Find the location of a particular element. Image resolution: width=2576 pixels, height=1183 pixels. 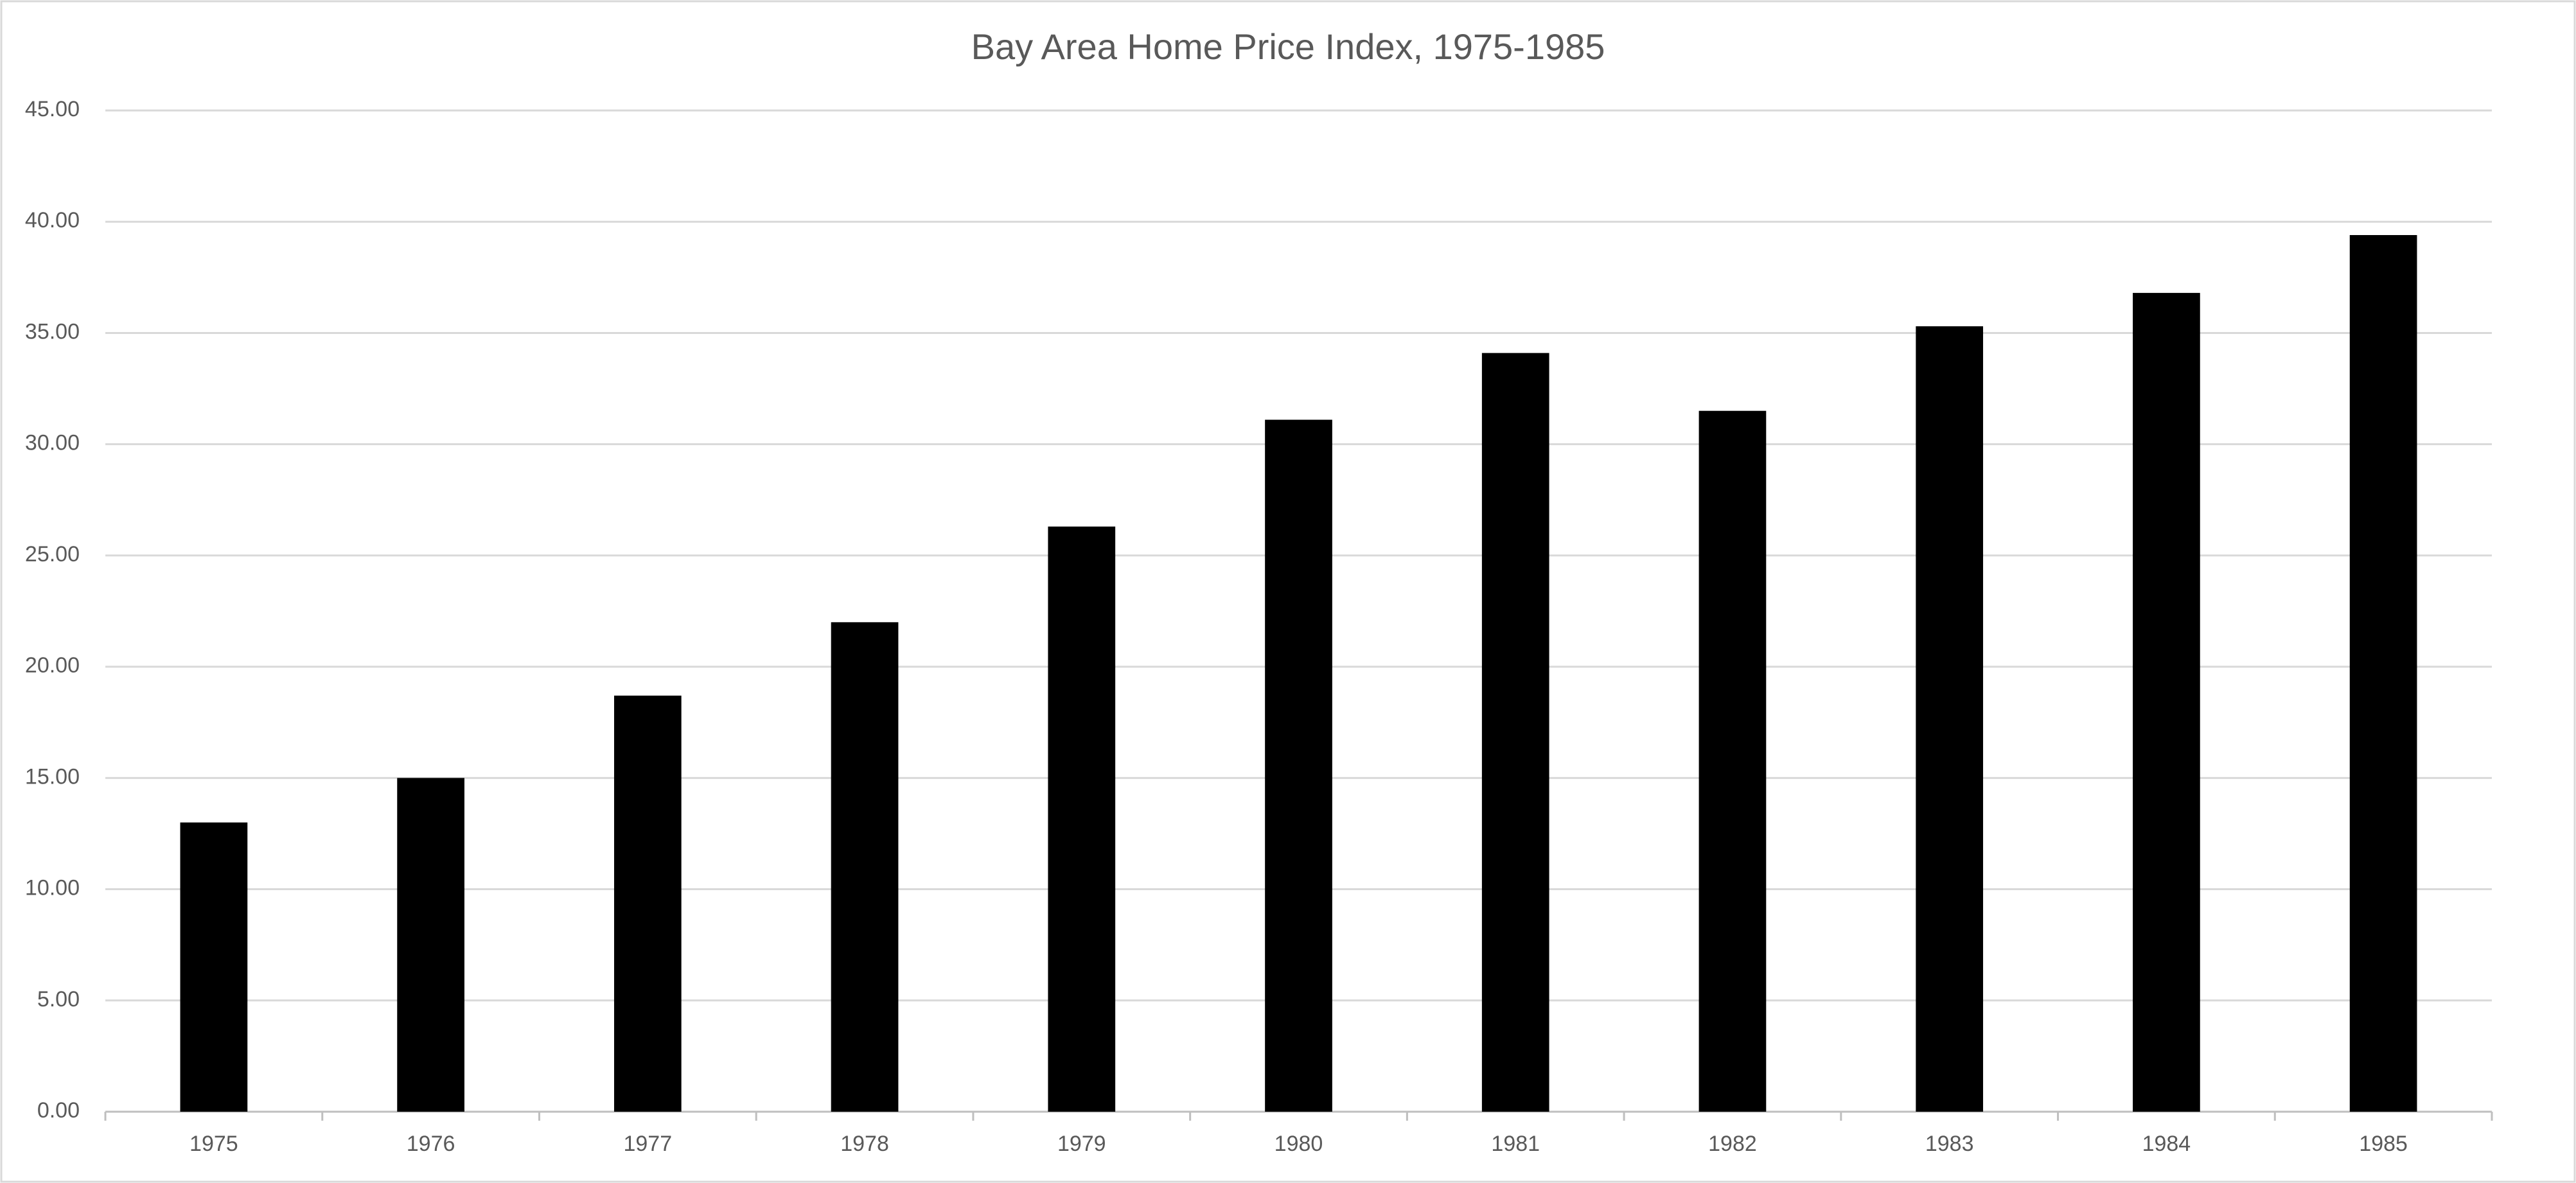

x-tick-label: 1983 is located at coordinates (1949, 1144).